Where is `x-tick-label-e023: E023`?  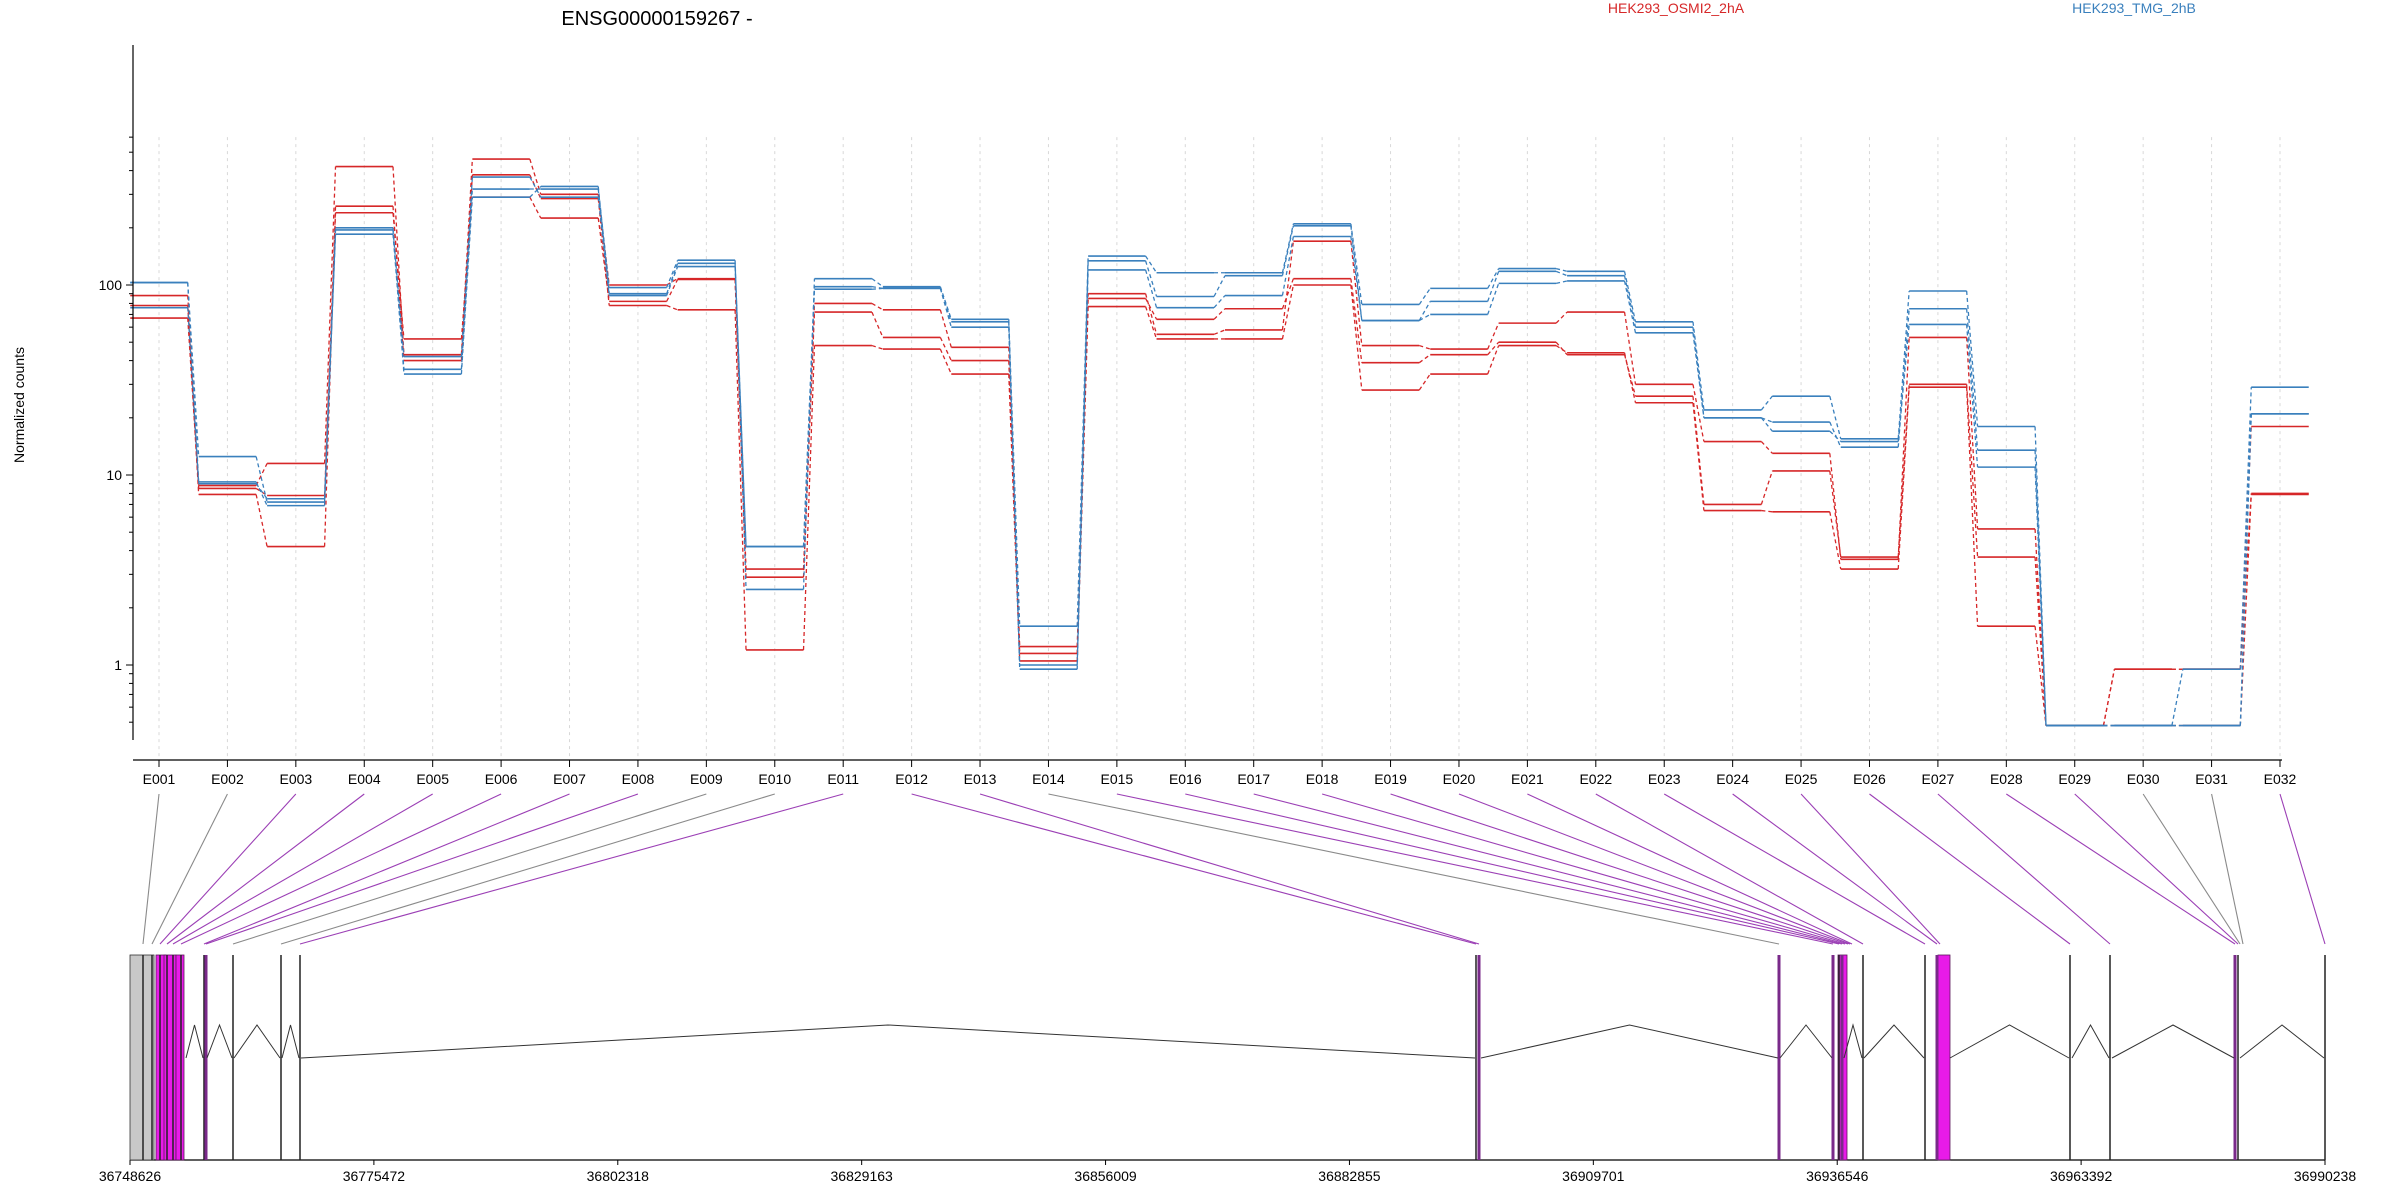 x-tick-label-e023: E023 is located at coordinates (1664, 779).